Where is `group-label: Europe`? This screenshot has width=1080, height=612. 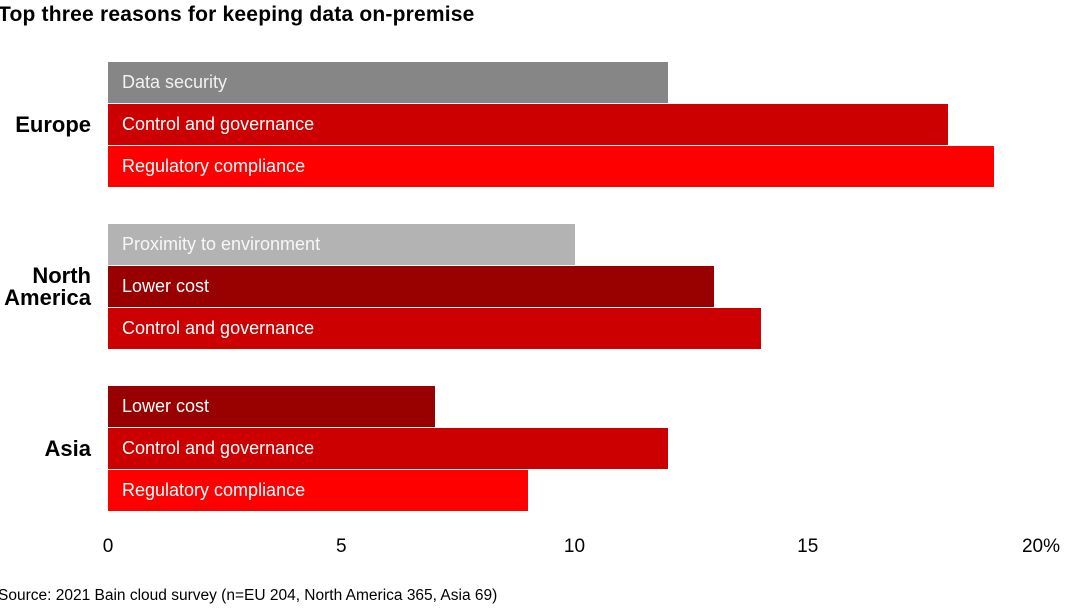
group-label: Europe is located at coordinates (53, 124).